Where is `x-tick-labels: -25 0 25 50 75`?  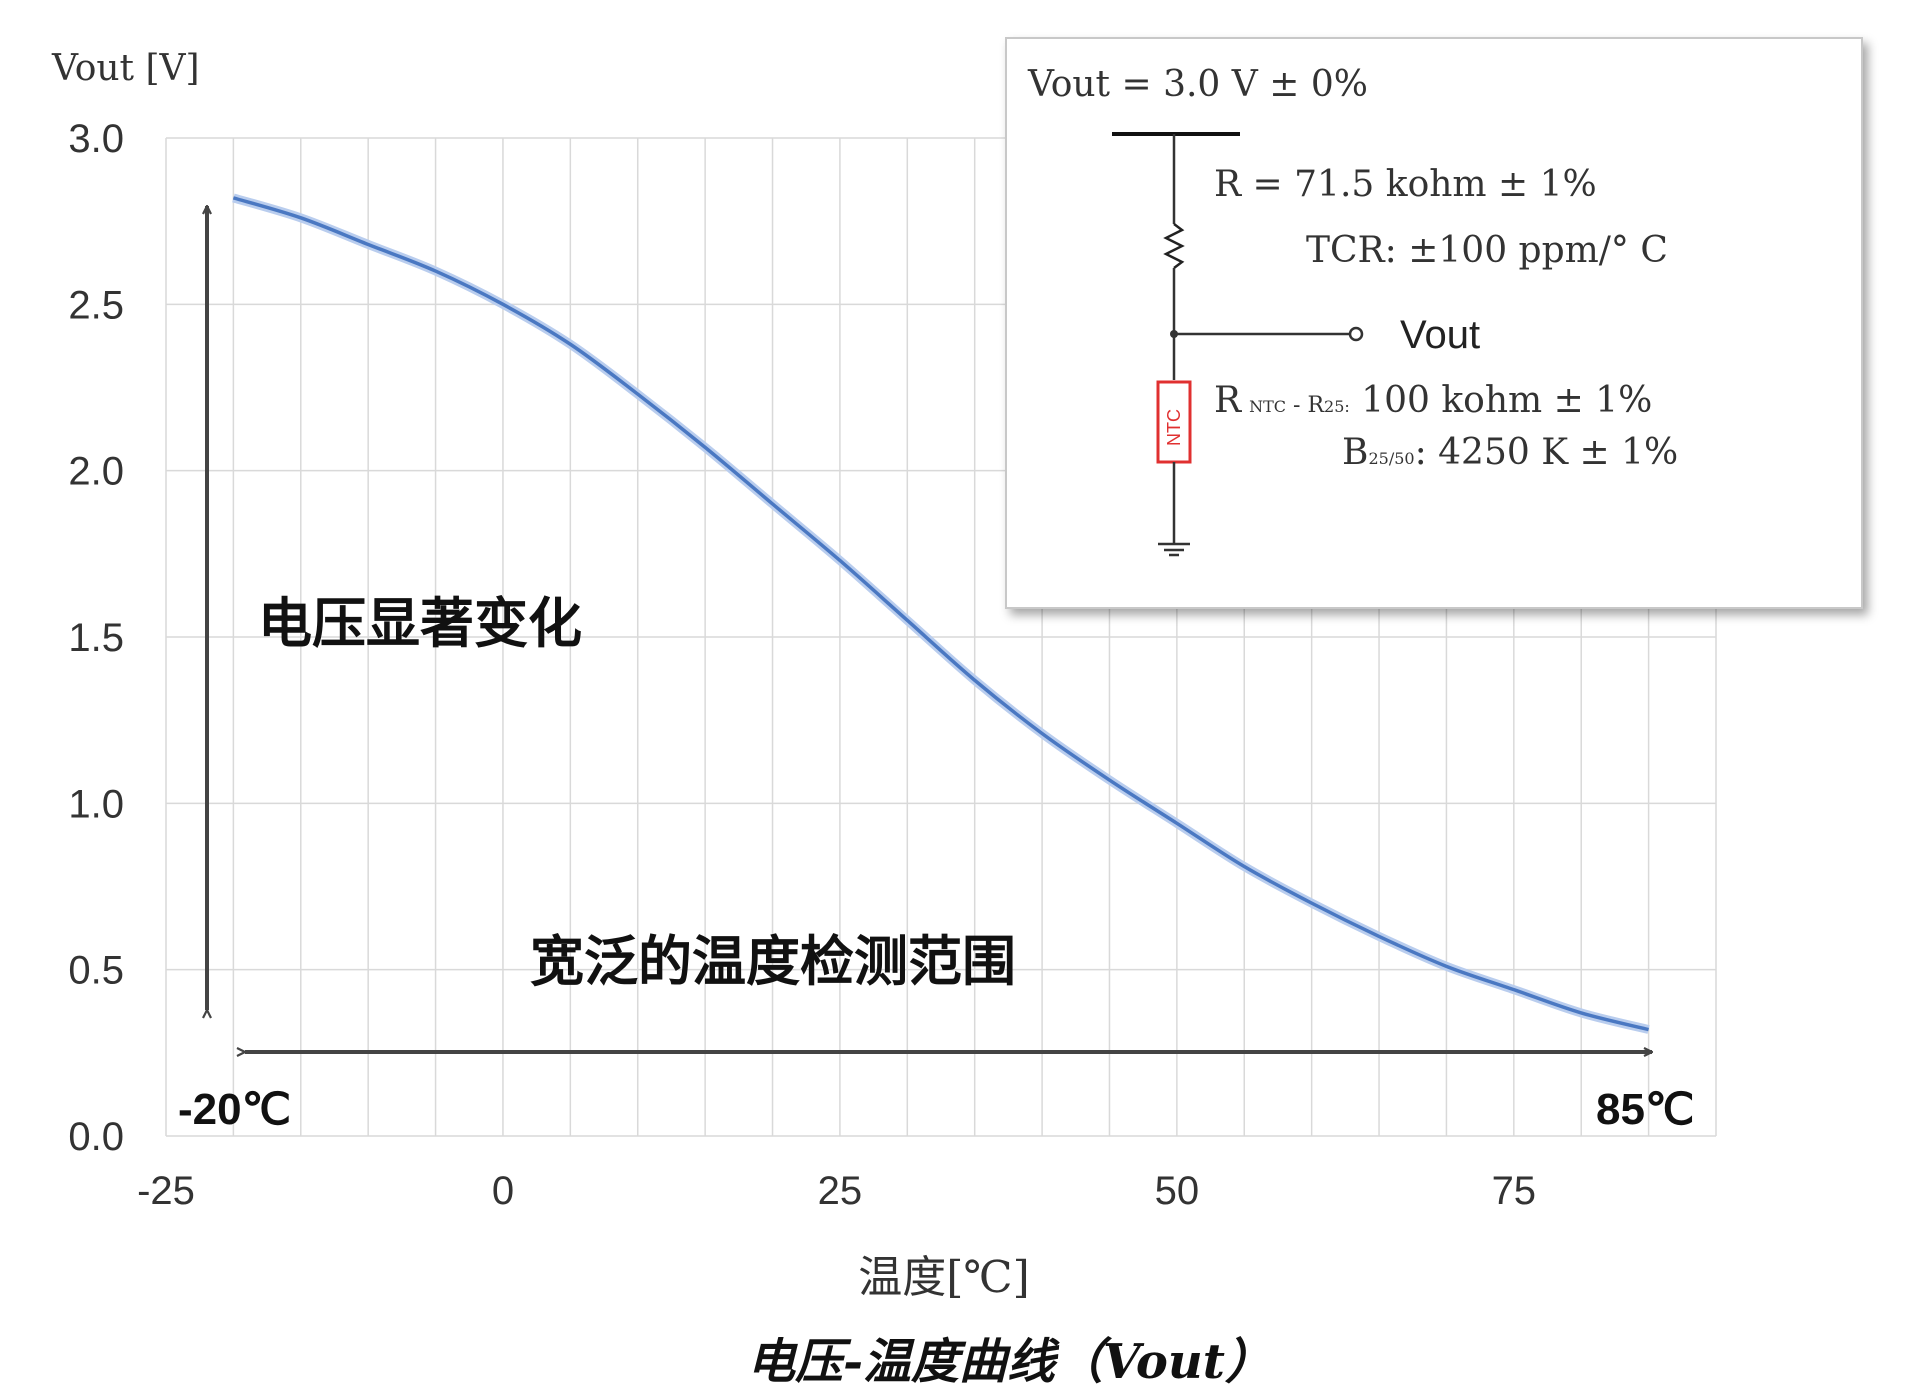
x-tick-labels: -25 0 25 50 75 is located at coordinates (836, 1191).